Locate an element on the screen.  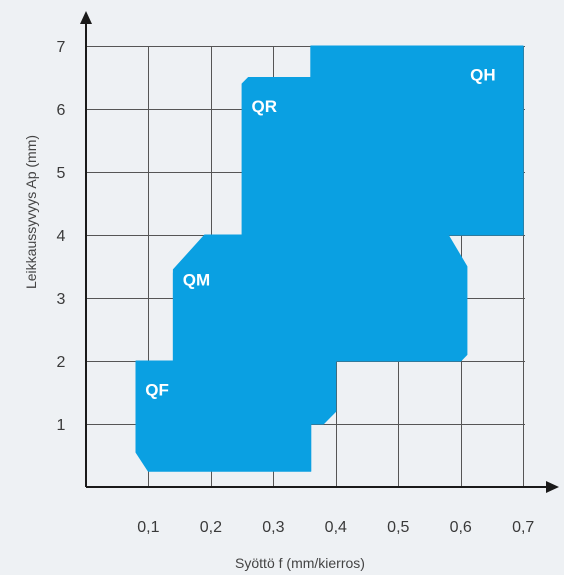
region-qh is located at coordinates (417, 140).